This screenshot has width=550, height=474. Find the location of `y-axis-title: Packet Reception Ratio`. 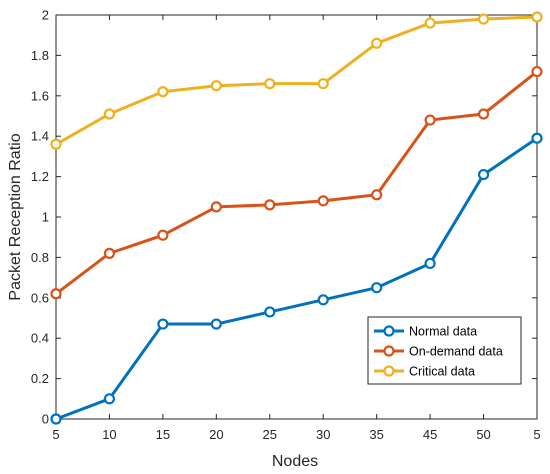

y-axis-title: Packet Reception Ratio is located at coordinates (15, 216).